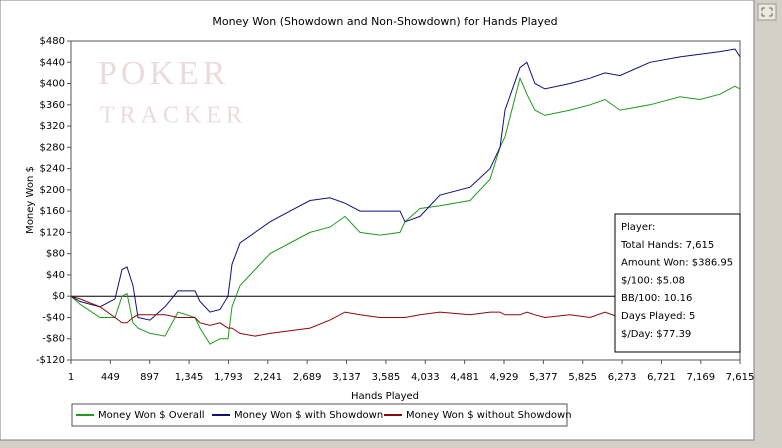 The width and height of the screenshot is (782, 448). I want to click on x-tick-label: 4,929, so click(504, 377).